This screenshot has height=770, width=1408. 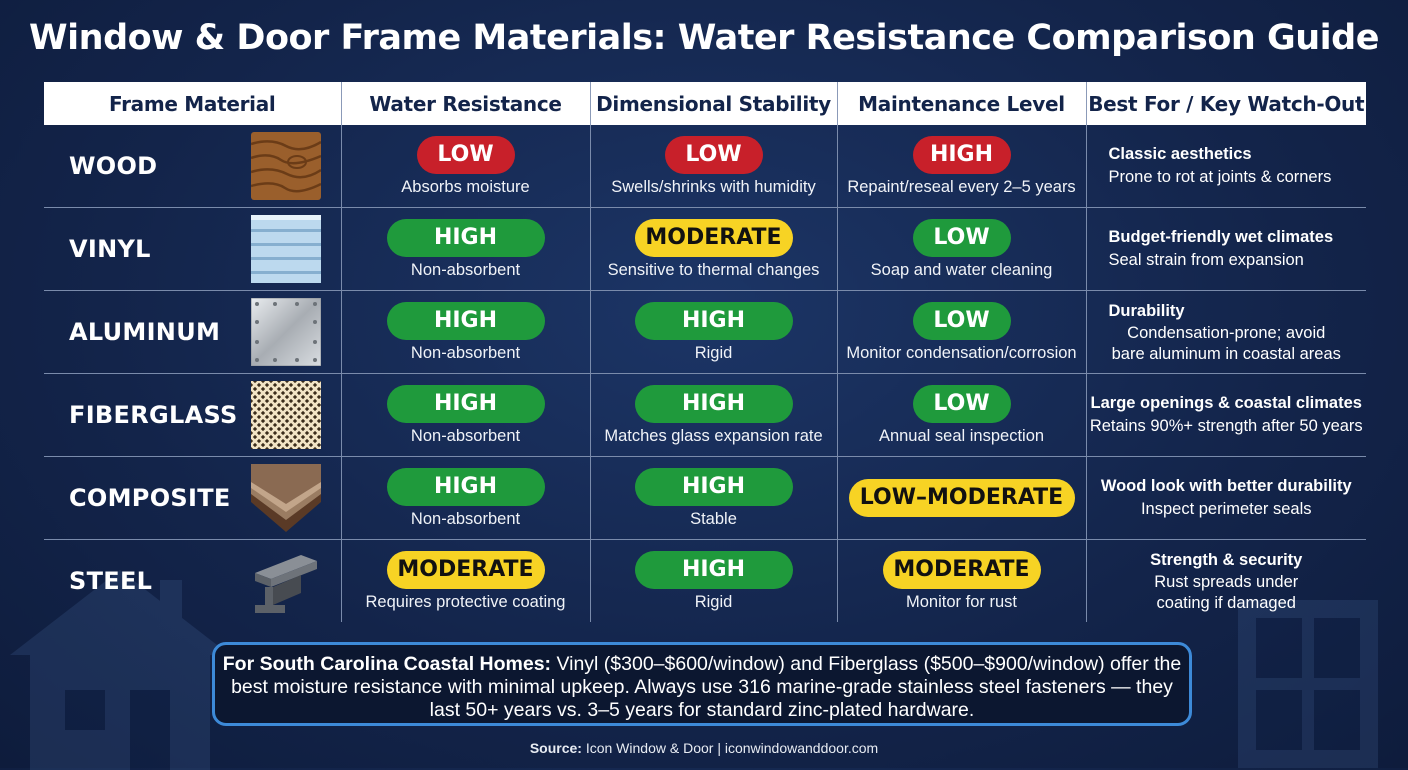 I want to click on material-name: WOOD, so click(x=113, y=166).